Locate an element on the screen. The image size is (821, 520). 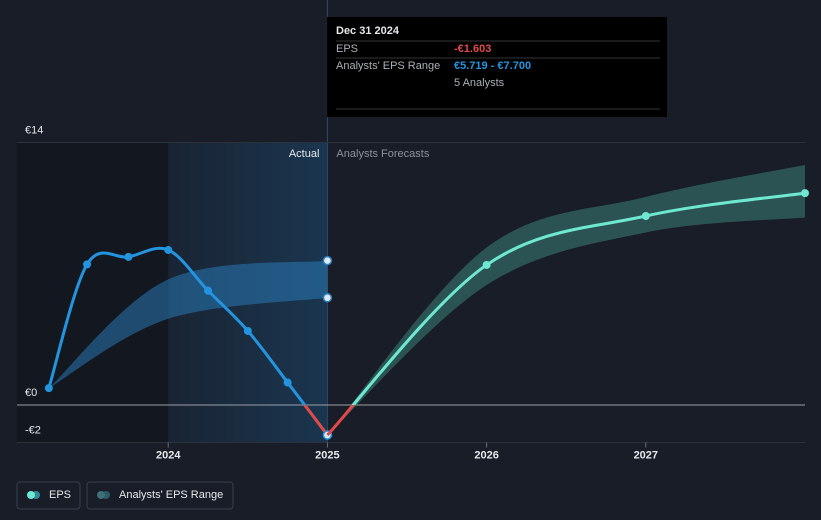
x-tick-label: 2024 is located at coordinates (168, 455).